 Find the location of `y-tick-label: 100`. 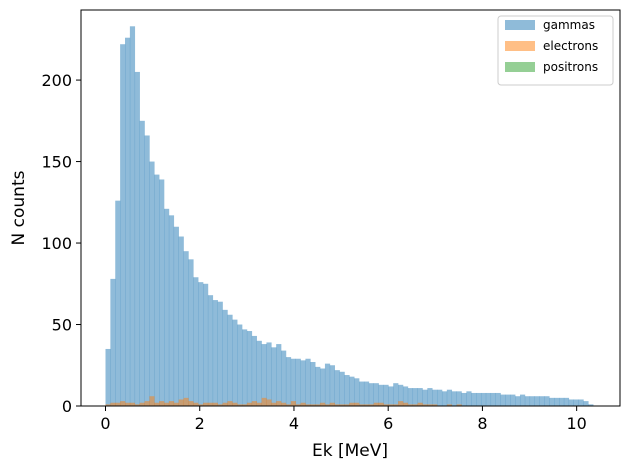

y-tick-label: 100 is located at coordinates (56, 243).